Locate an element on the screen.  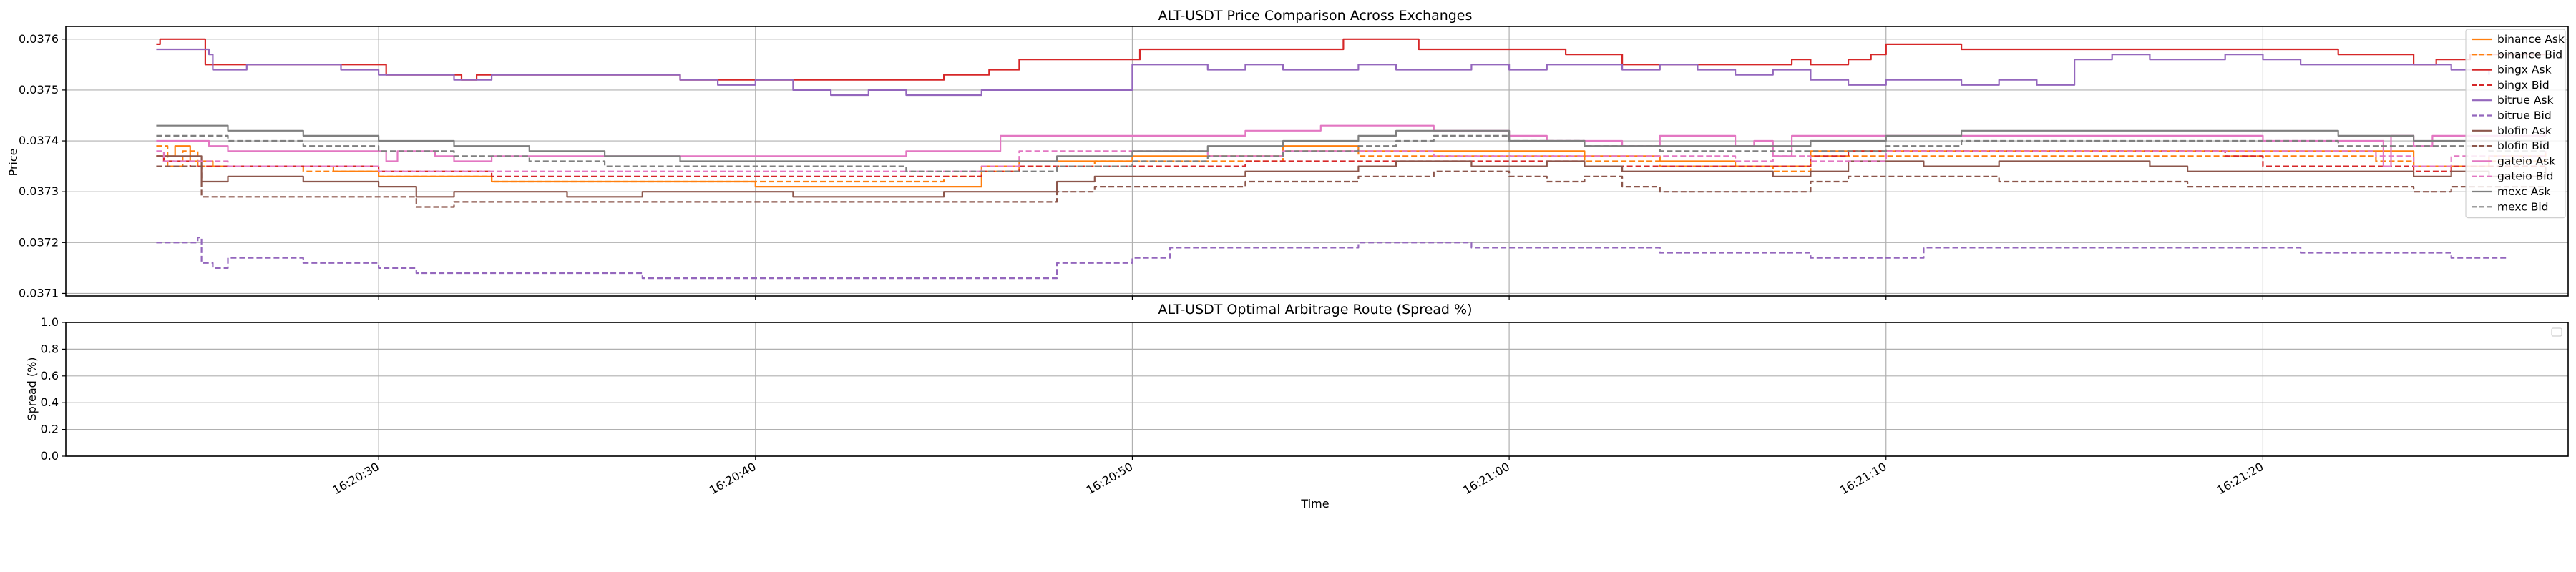
legend-label: binance Bid is located at coordinates (2529, 54).